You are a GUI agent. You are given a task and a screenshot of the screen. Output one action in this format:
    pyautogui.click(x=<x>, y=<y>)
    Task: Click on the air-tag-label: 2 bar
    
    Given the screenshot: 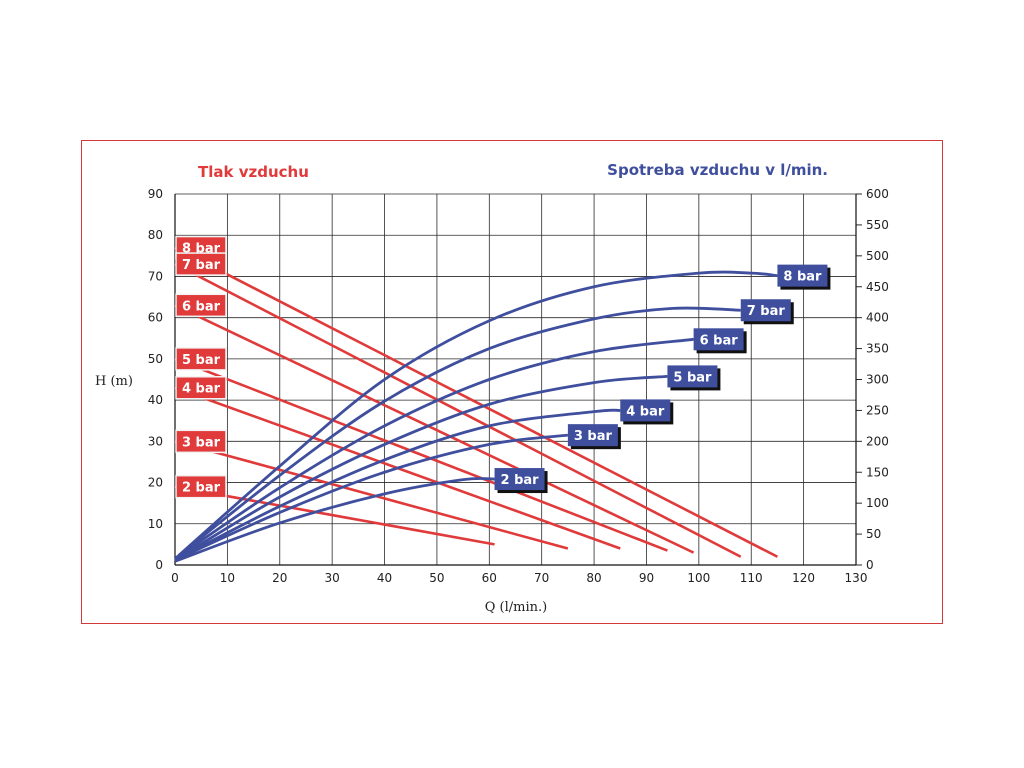 What is the action you would take?
    pyautogui.click(x=520, y=480)
    